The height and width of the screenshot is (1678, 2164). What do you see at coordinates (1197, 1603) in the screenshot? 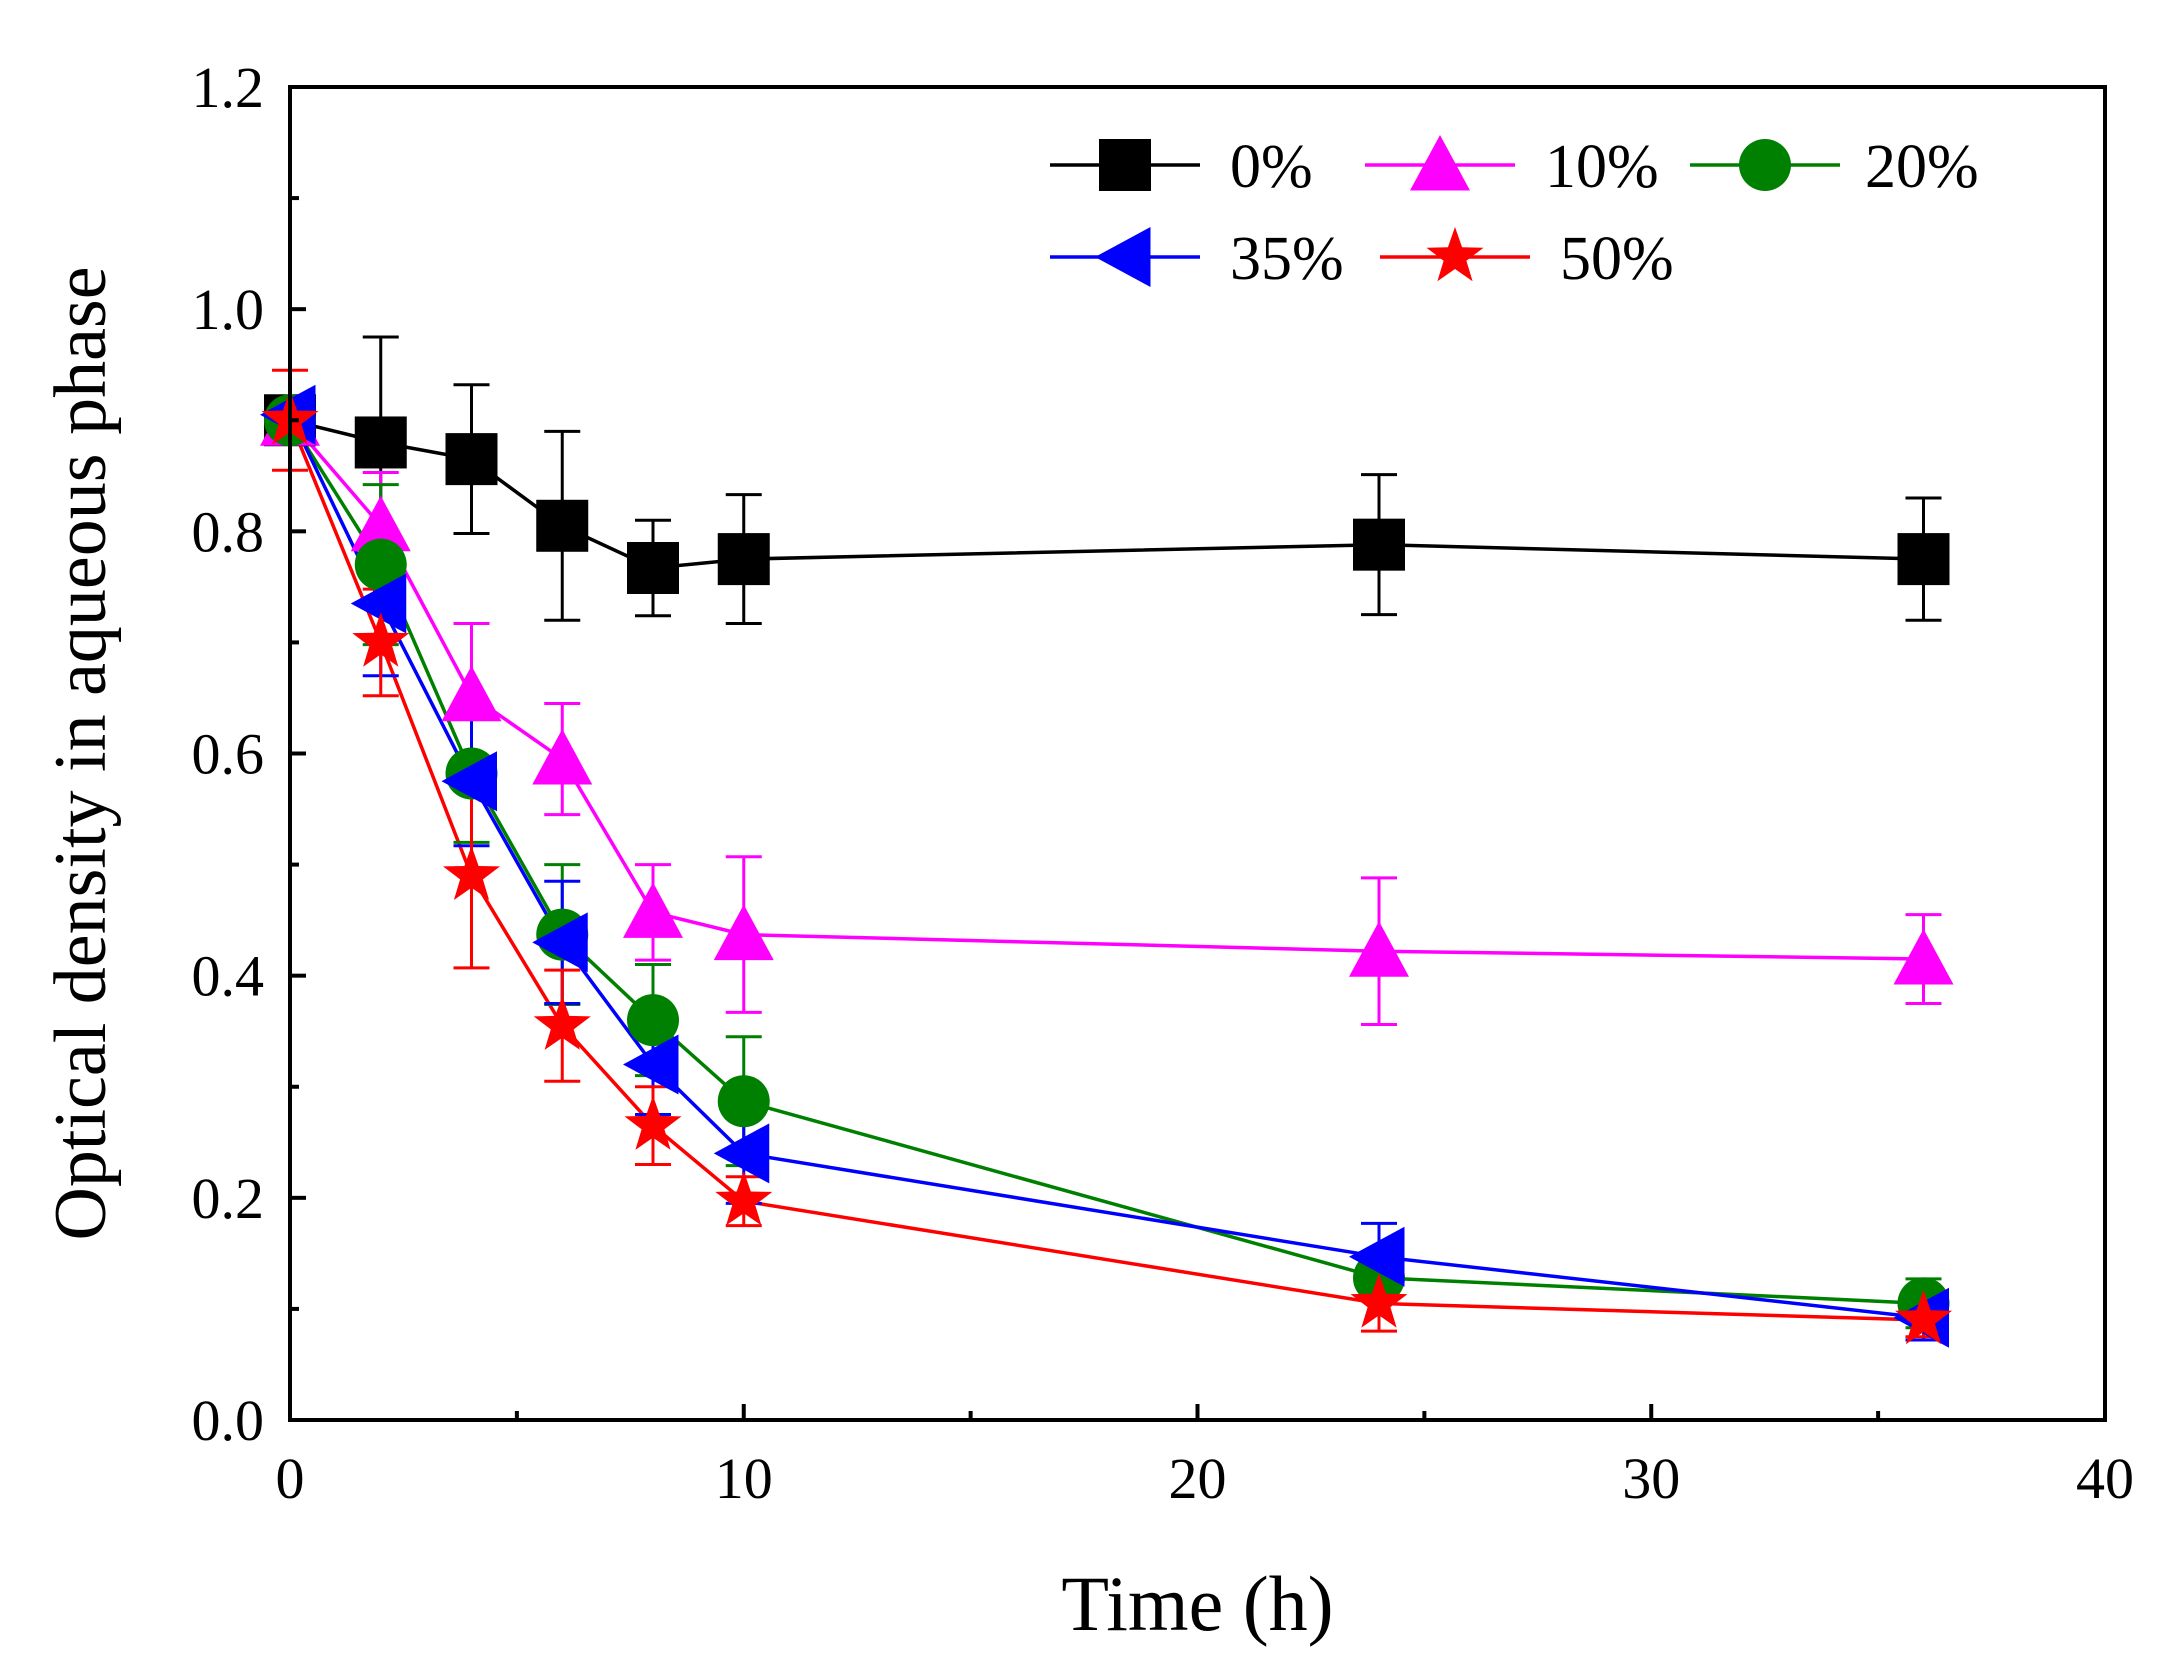
I see `x-axis-title: Time (h)` at bounding box center [1197, 1603].